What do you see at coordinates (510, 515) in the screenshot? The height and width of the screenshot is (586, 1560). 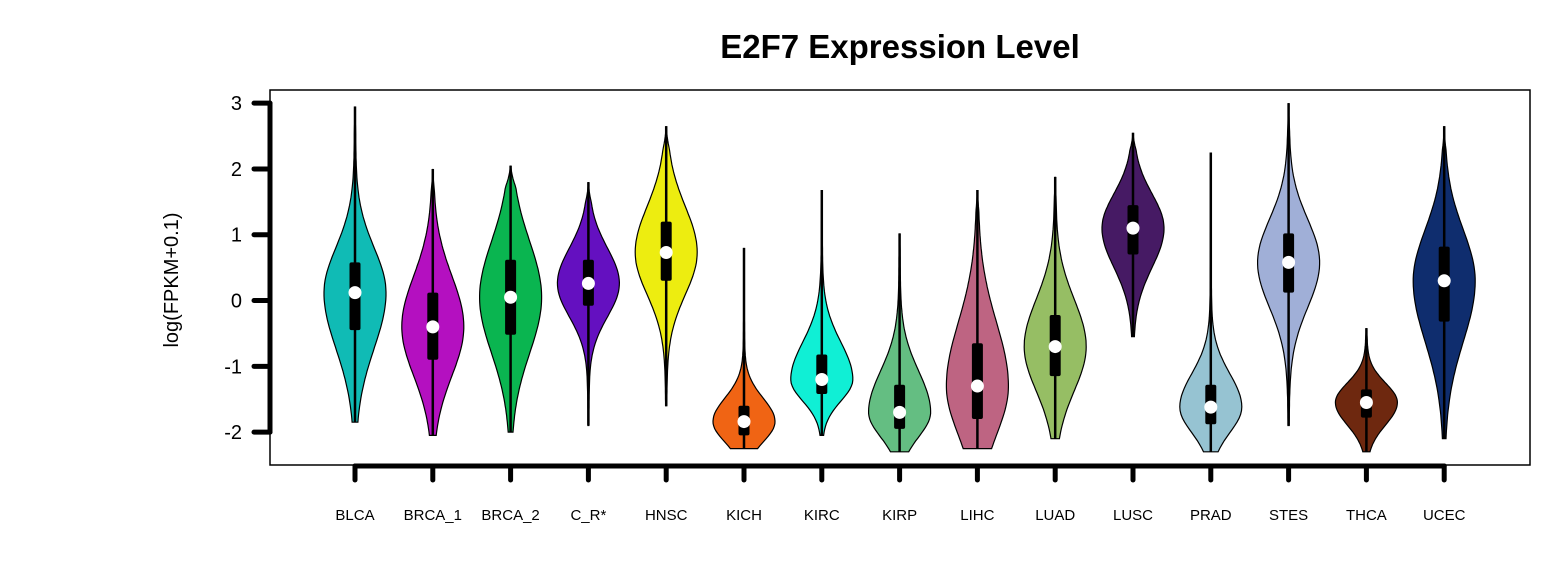 I see `x-tick-label: BRCA_2` at bounding box center [510, 515].